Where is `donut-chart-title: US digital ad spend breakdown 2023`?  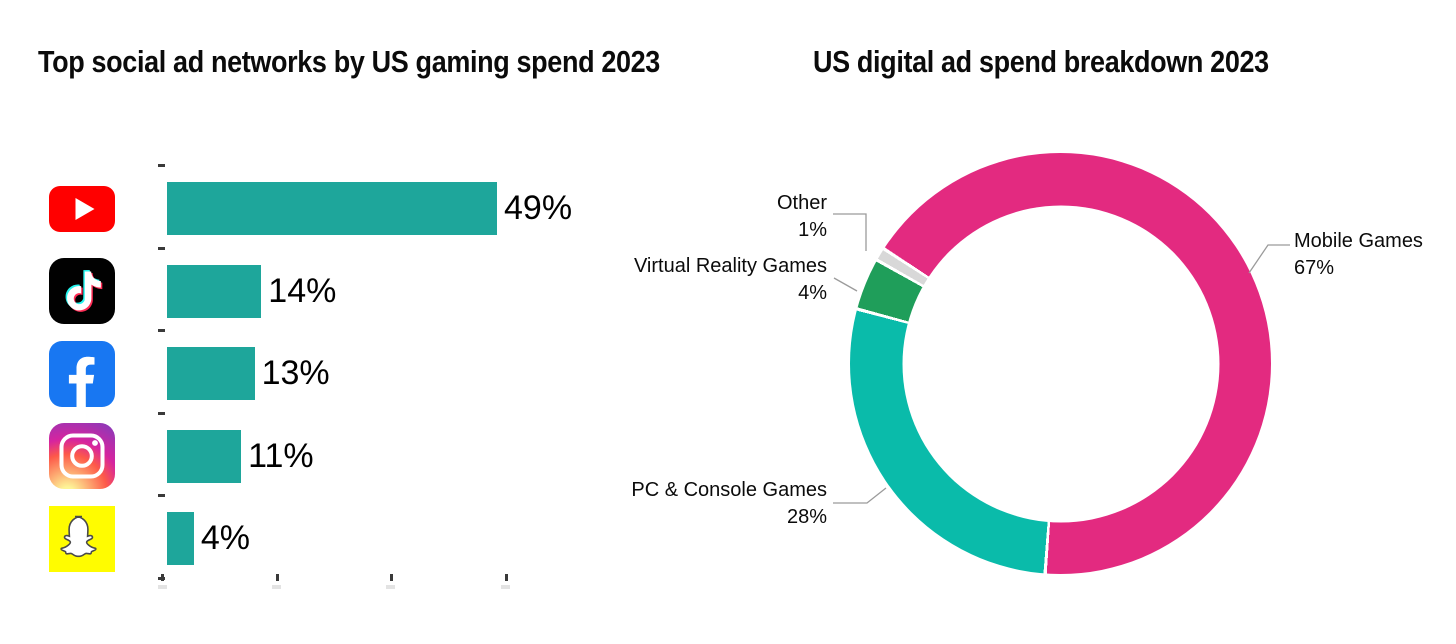 donut-chart-title: US digital ad spend breakdown 2023 is located at coordinates (1041, 61).